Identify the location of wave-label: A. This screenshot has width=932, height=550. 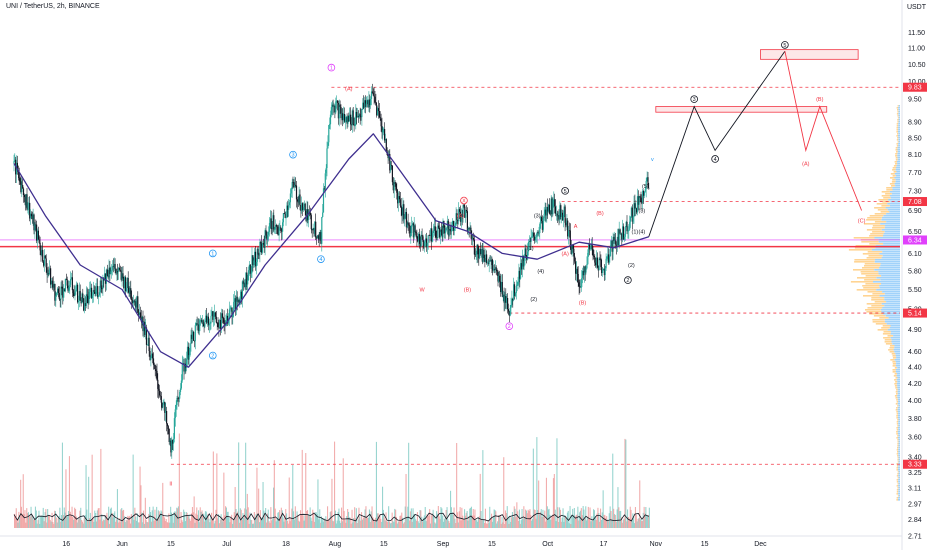
(576, 227).